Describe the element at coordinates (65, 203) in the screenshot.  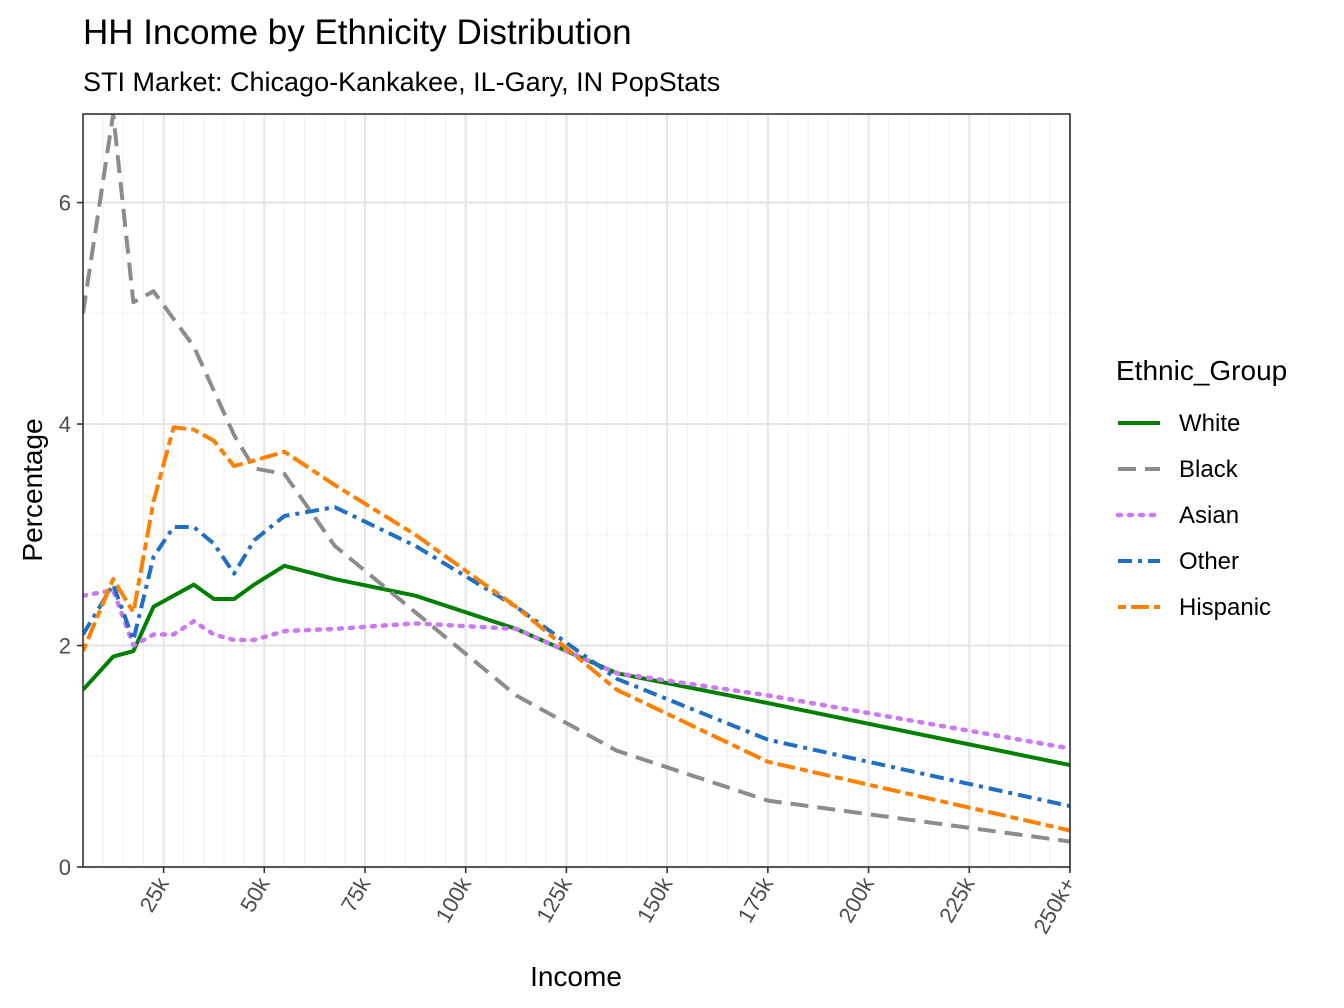
I see `y-tick-label: 6` at that location.